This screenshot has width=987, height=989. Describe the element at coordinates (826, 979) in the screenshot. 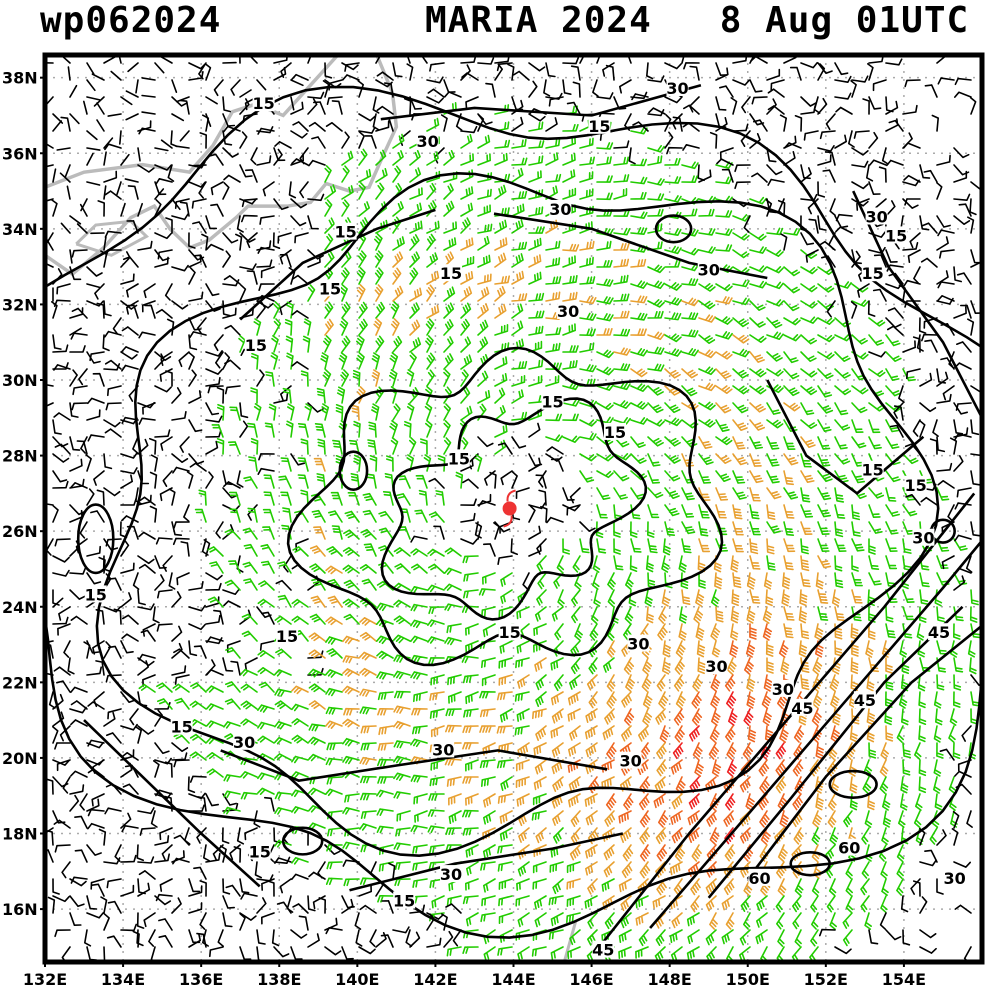

I see `lon-label: 152E` at that location.